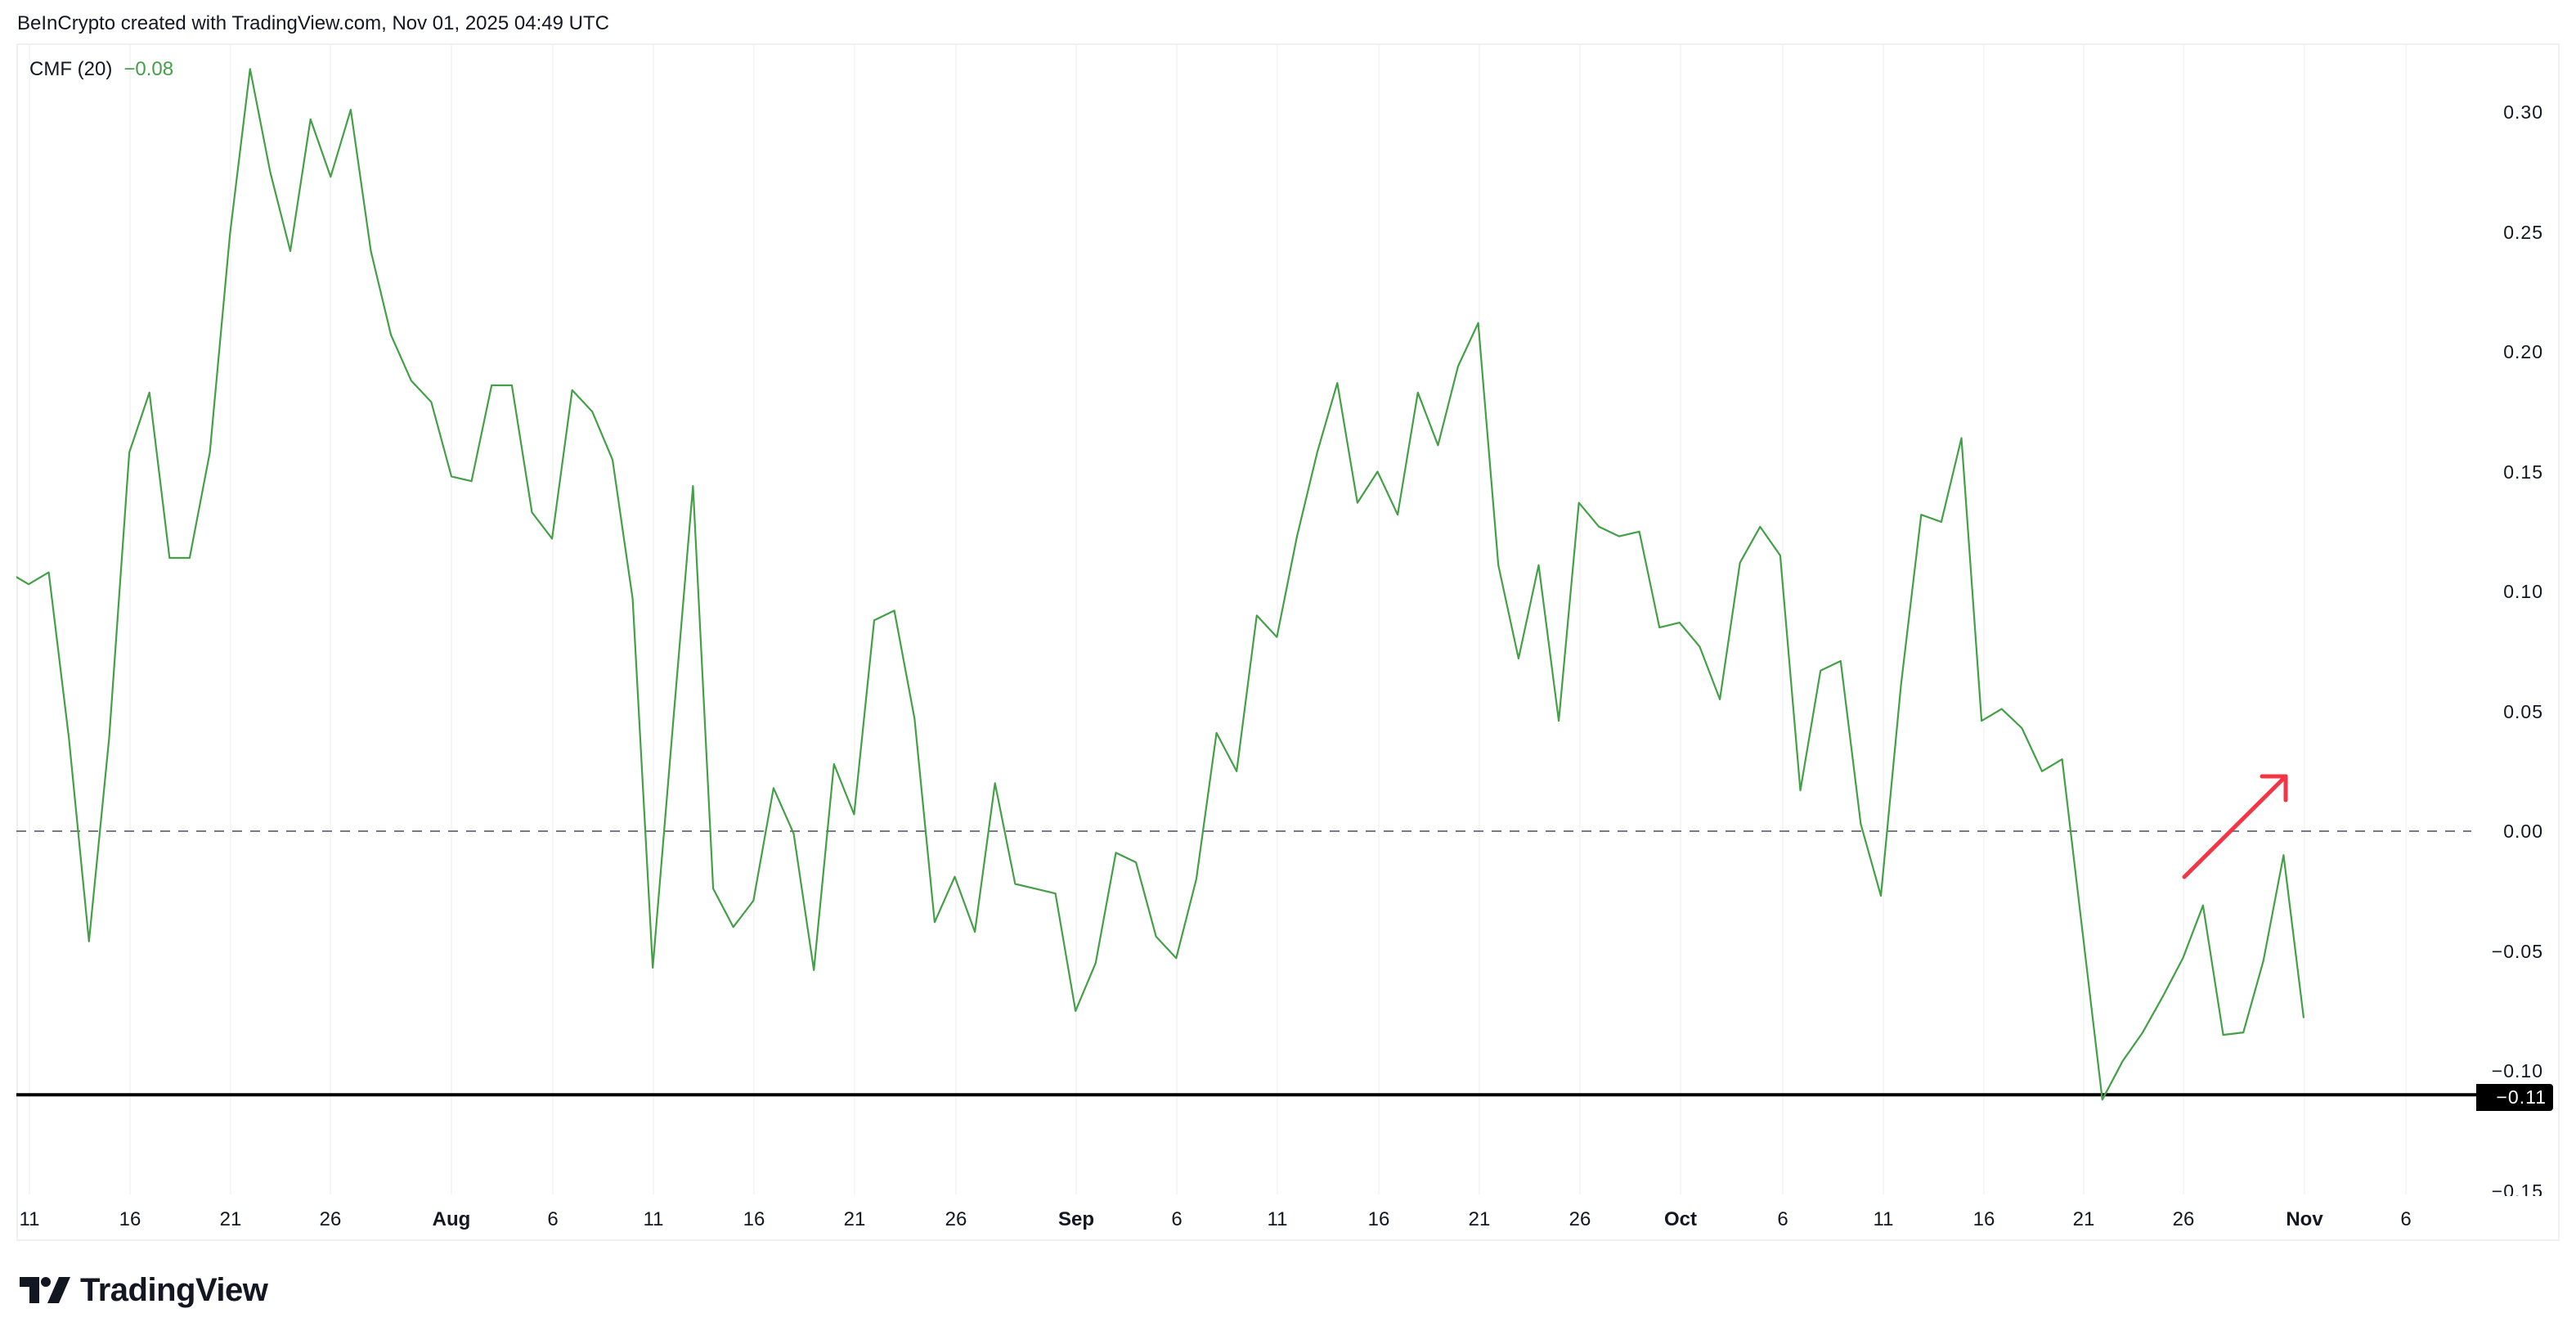 The width and height of the screenshot is (2576, 1340). Describe the element at coordinates (45, 1290) in the screenshot. I see `tradingview-logo-icon` at that location.